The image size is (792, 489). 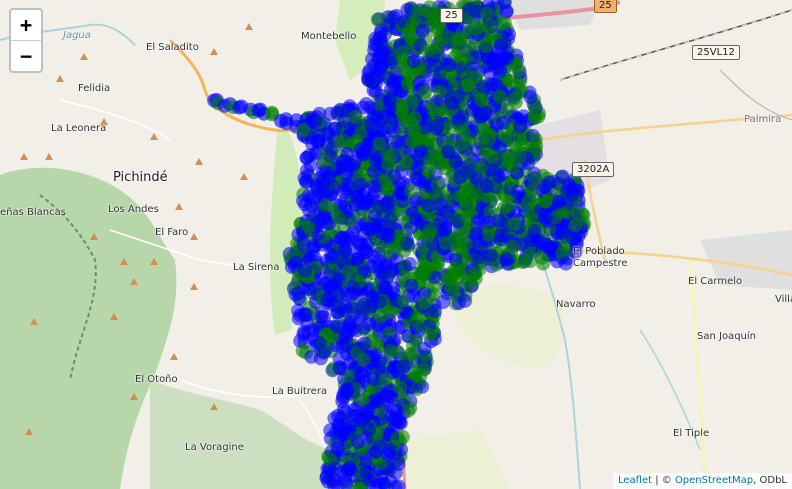 I want to click on place-label: El Saladito, so click(x=172, y=47).